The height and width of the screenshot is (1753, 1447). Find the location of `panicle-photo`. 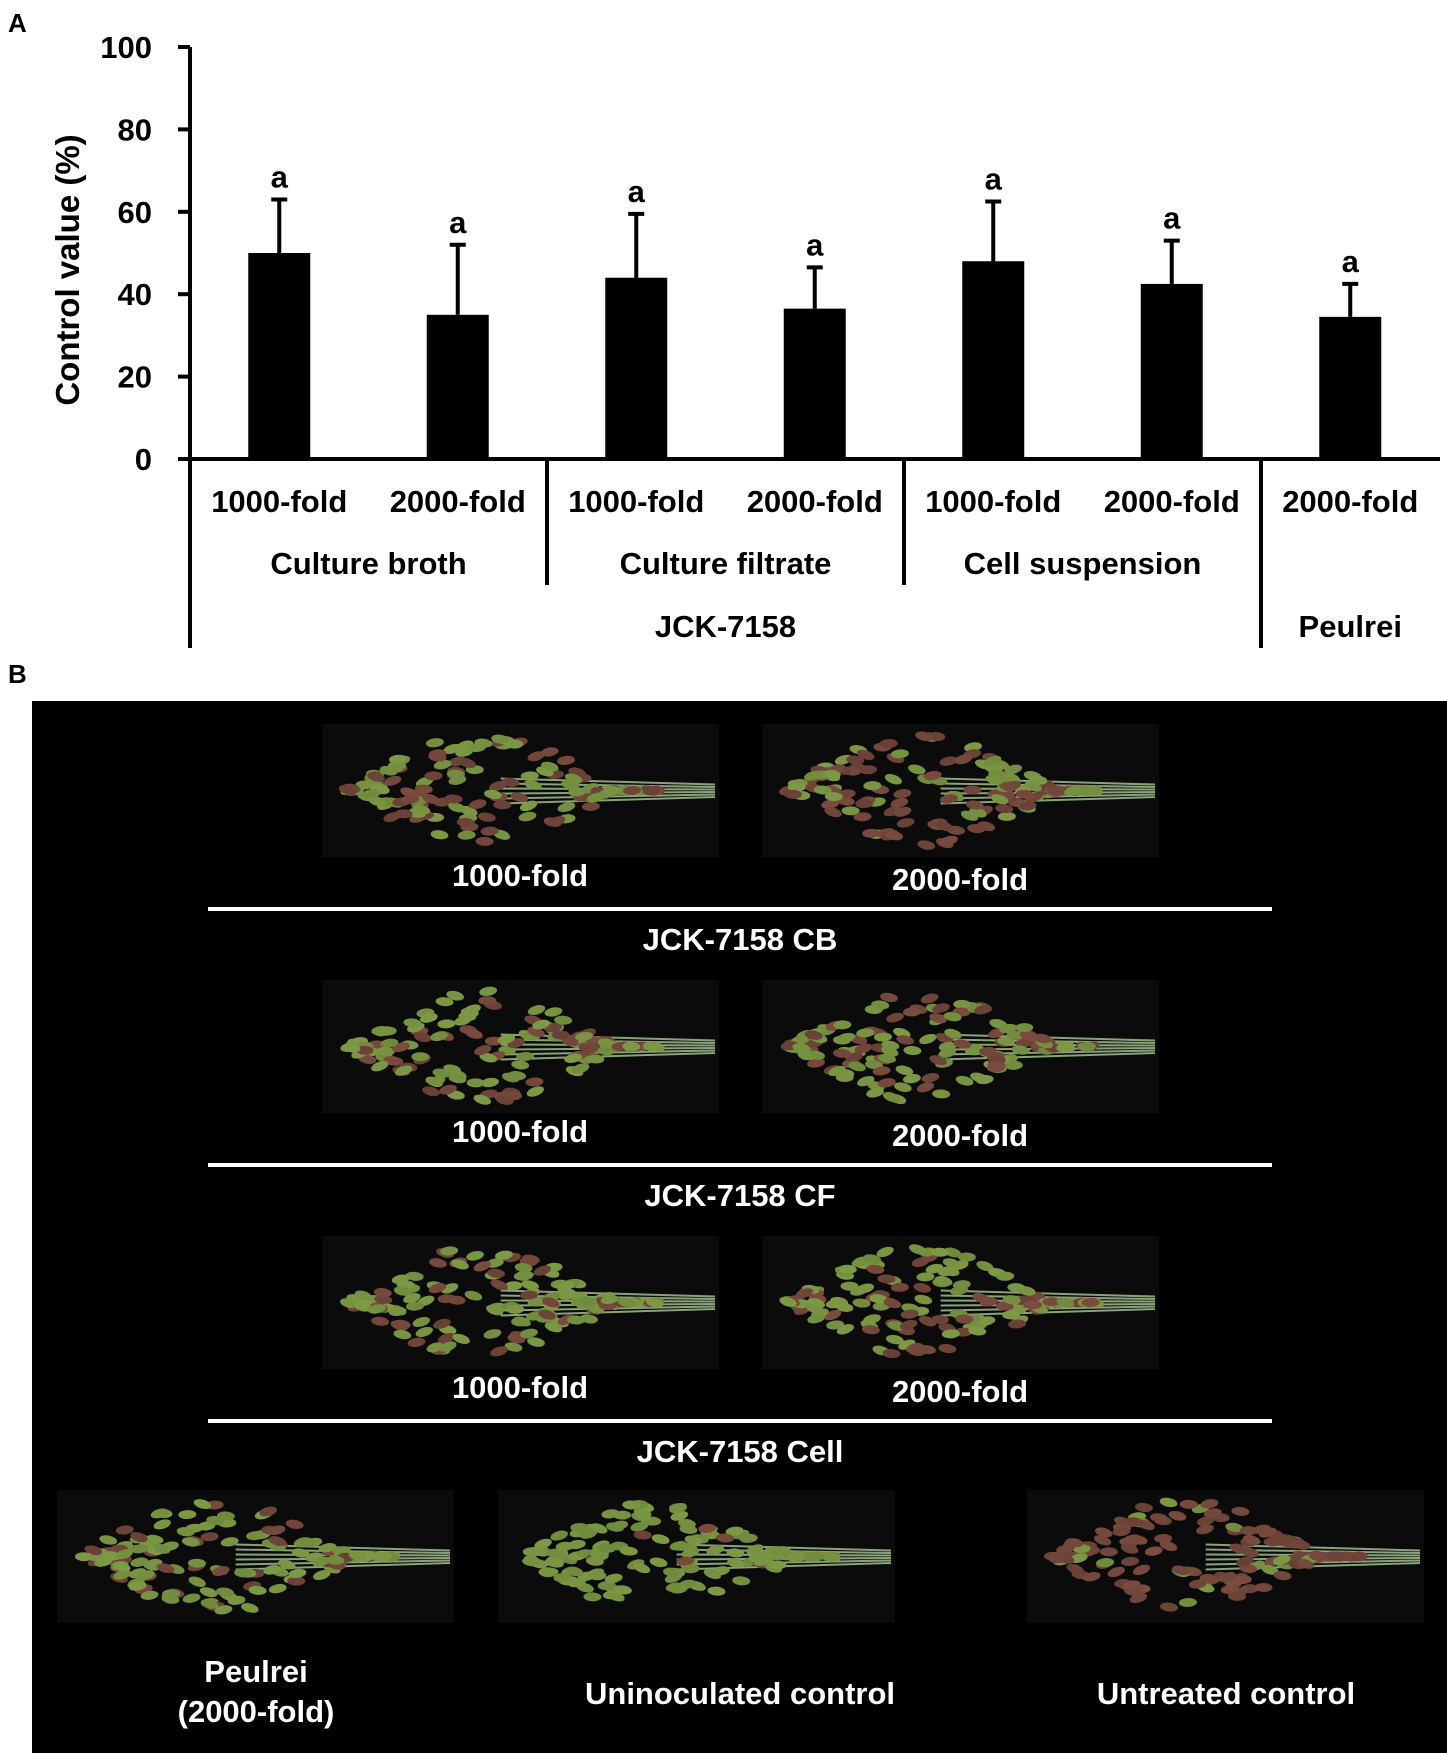

panicle-photo is located at coordinates (1225, 1556).